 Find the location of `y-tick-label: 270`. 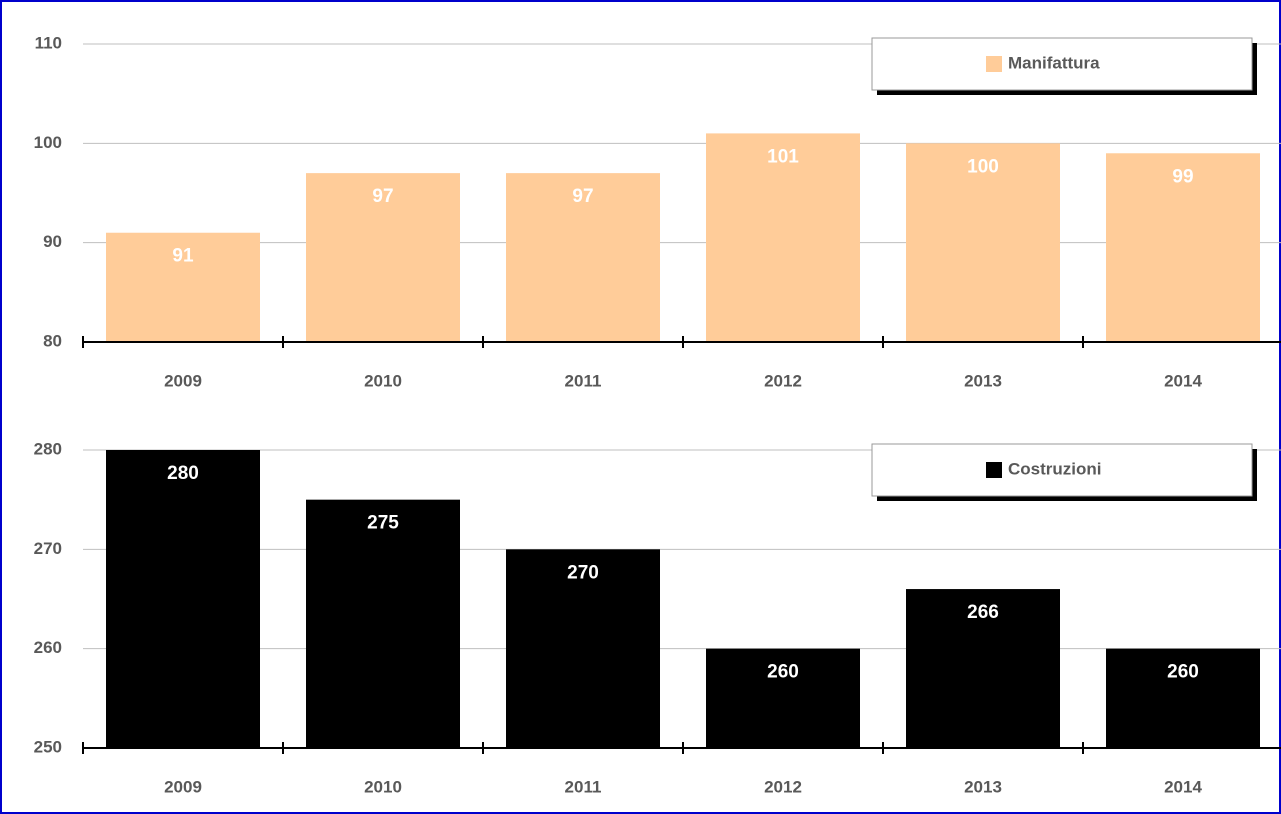

y-tick-label: 270 is located at coordinates (48, 548).